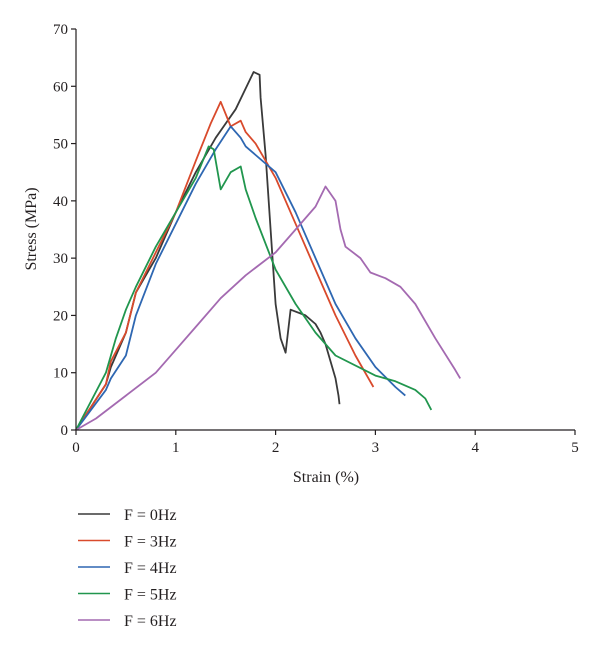  I want to click on x-tick-label: 0, so click(76, 448).